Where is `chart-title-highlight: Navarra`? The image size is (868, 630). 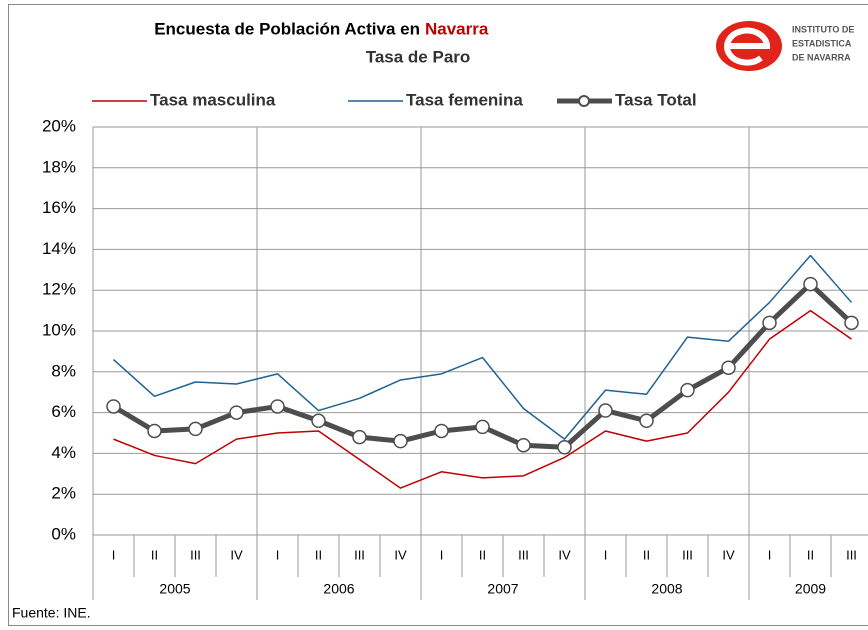
chart-title-highlight: Navarra is located at coordinates (457, 28).